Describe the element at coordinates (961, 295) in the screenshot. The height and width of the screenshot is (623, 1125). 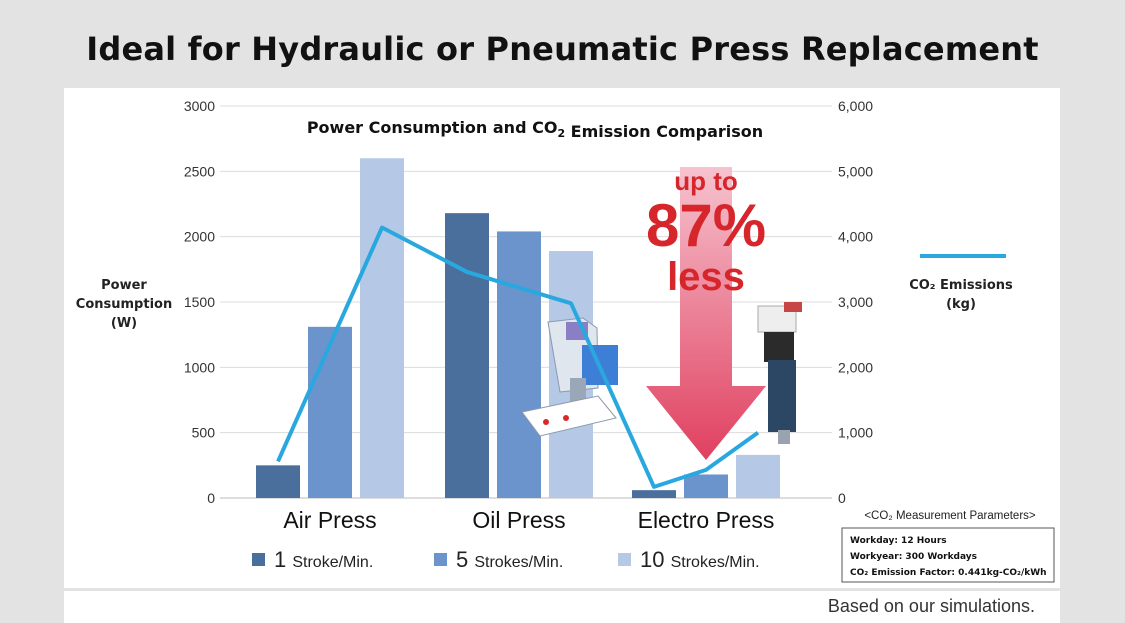
I see `right-axis-title: CO₂ Emissions (kg)` at that location.